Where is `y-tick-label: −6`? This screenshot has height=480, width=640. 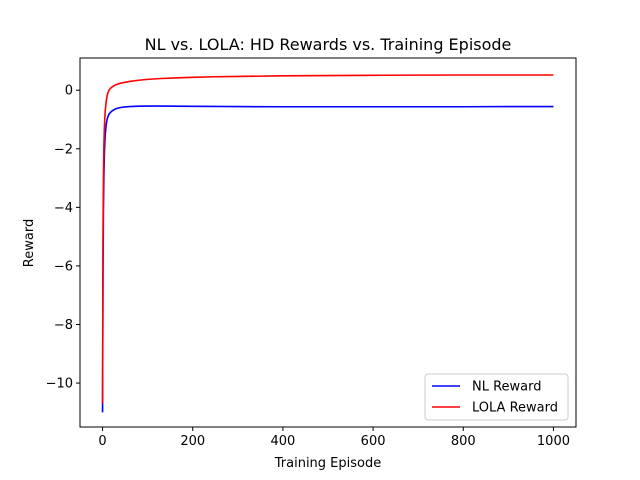
y-tick-label: −6 is located at coordinates (63, 266).